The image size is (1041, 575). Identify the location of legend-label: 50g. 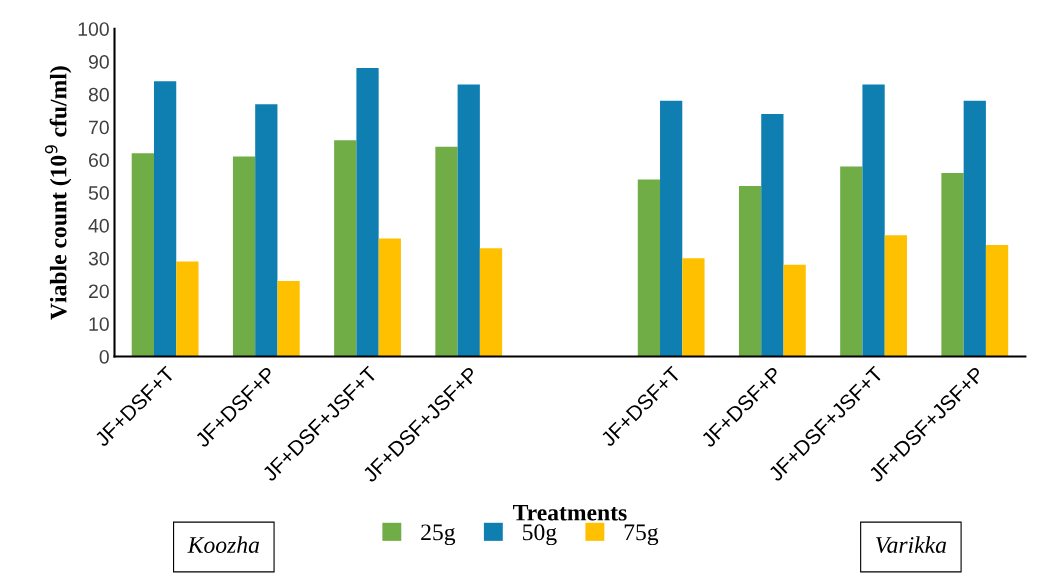
(540, 535).